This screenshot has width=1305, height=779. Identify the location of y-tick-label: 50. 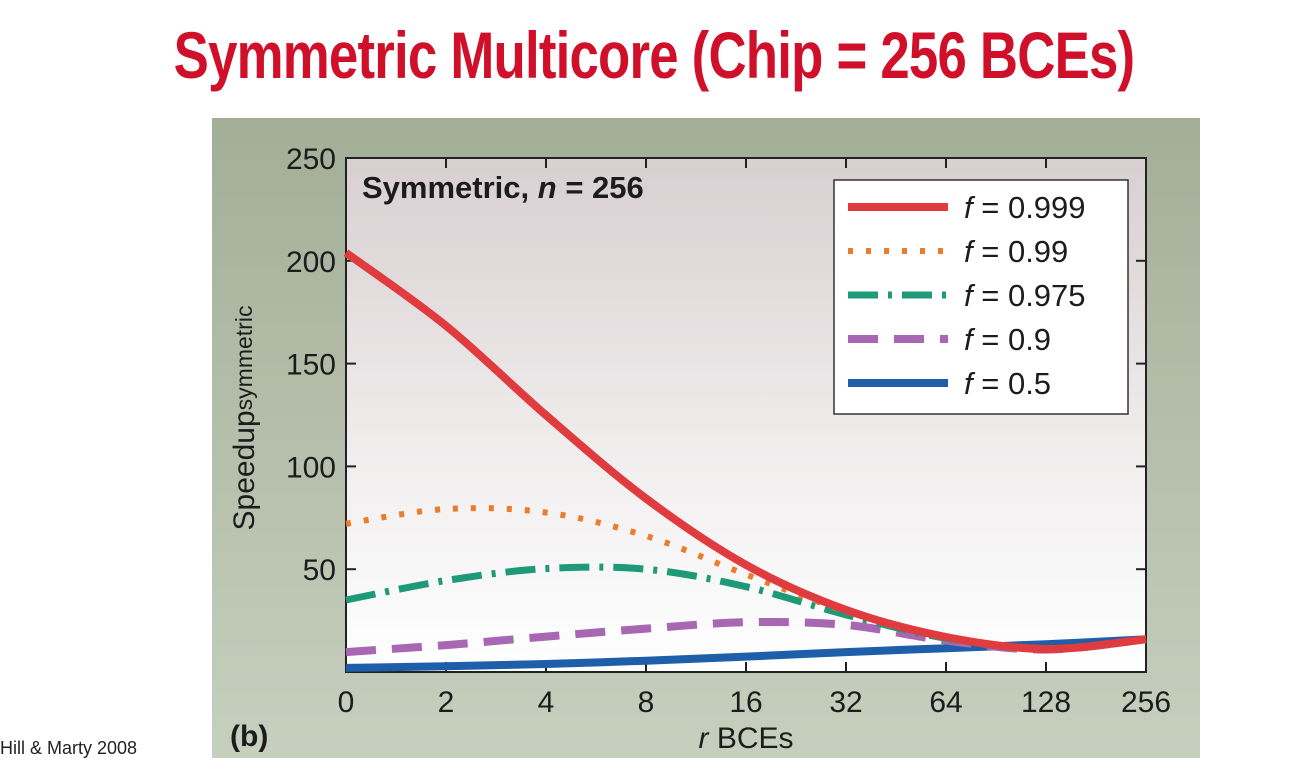
(319, 570).